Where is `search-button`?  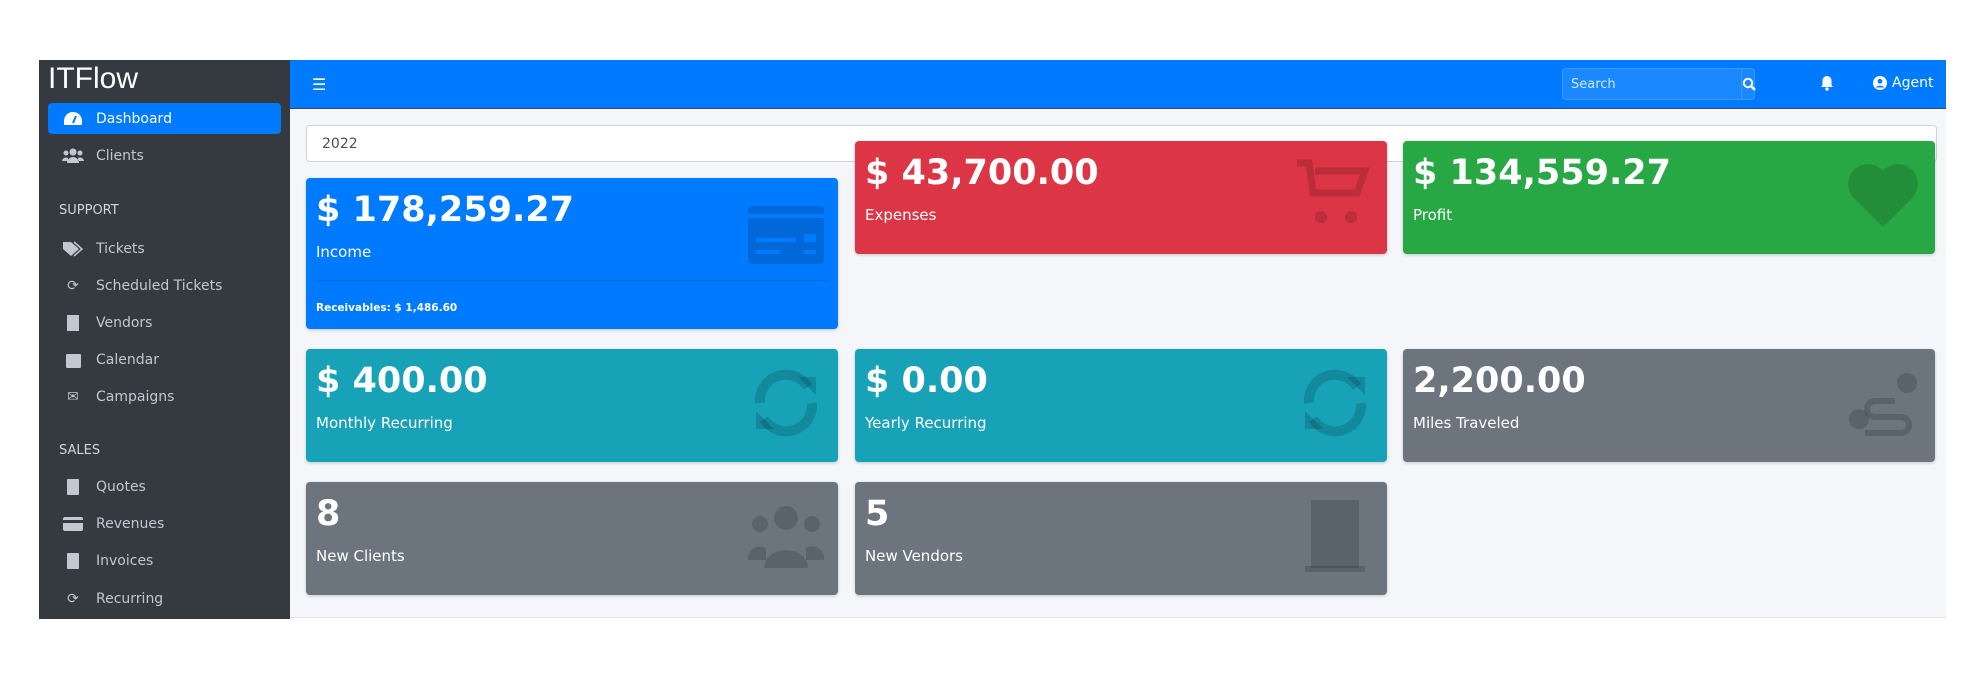 search-button is located at coordinates (1748, 84).